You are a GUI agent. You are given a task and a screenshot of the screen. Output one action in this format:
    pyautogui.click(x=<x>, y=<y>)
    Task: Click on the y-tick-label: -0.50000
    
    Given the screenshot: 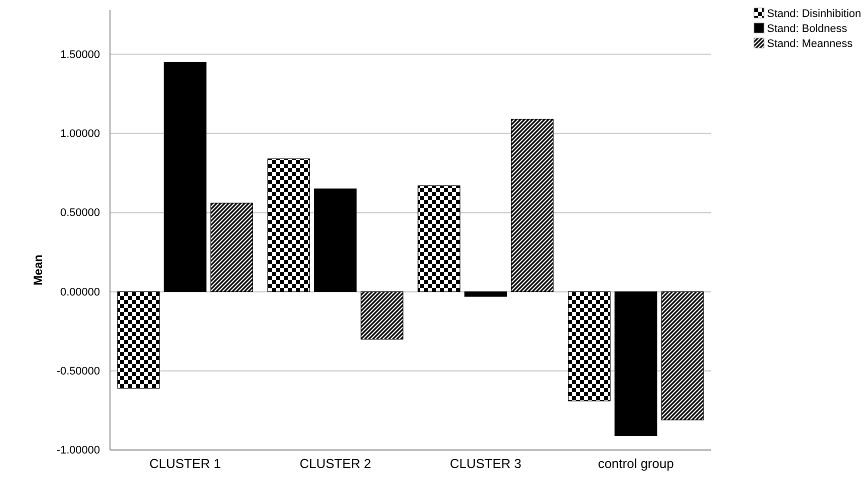 What is the action you would take?
    pyautogui.click(x=78, y=371)
    